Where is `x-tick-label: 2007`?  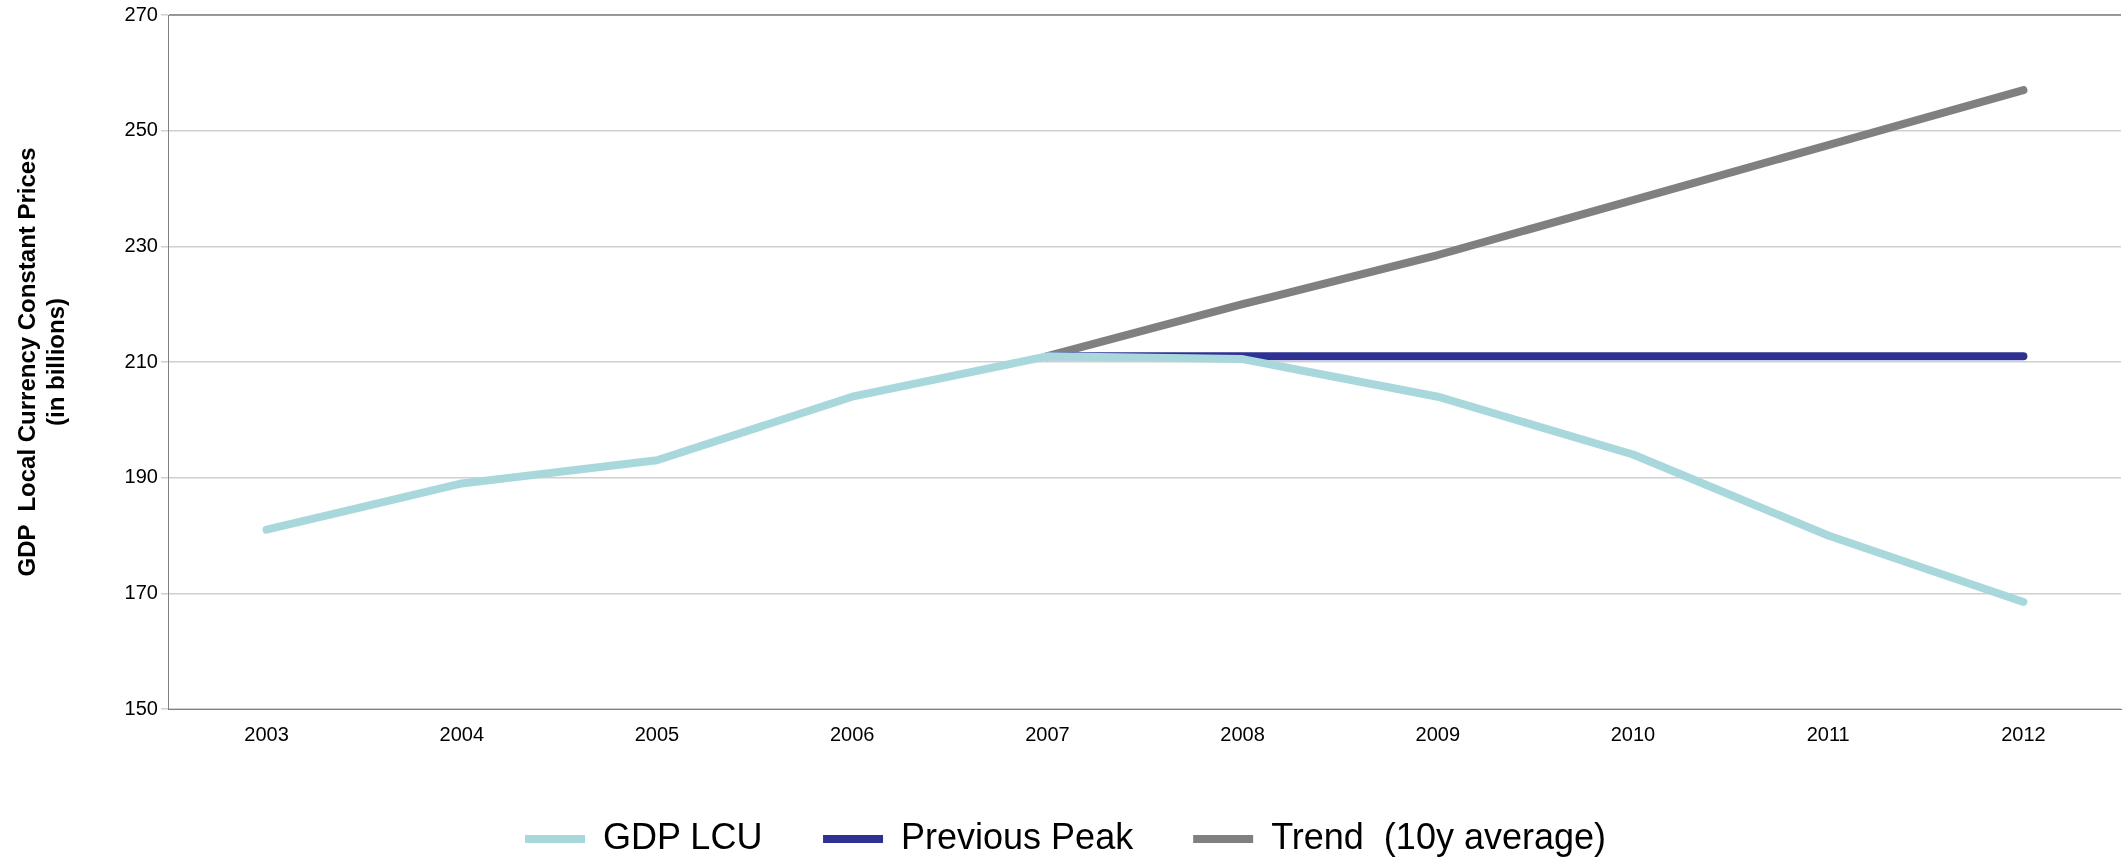 x-tick-label: 2007 is located at coordinates (1047, 733).